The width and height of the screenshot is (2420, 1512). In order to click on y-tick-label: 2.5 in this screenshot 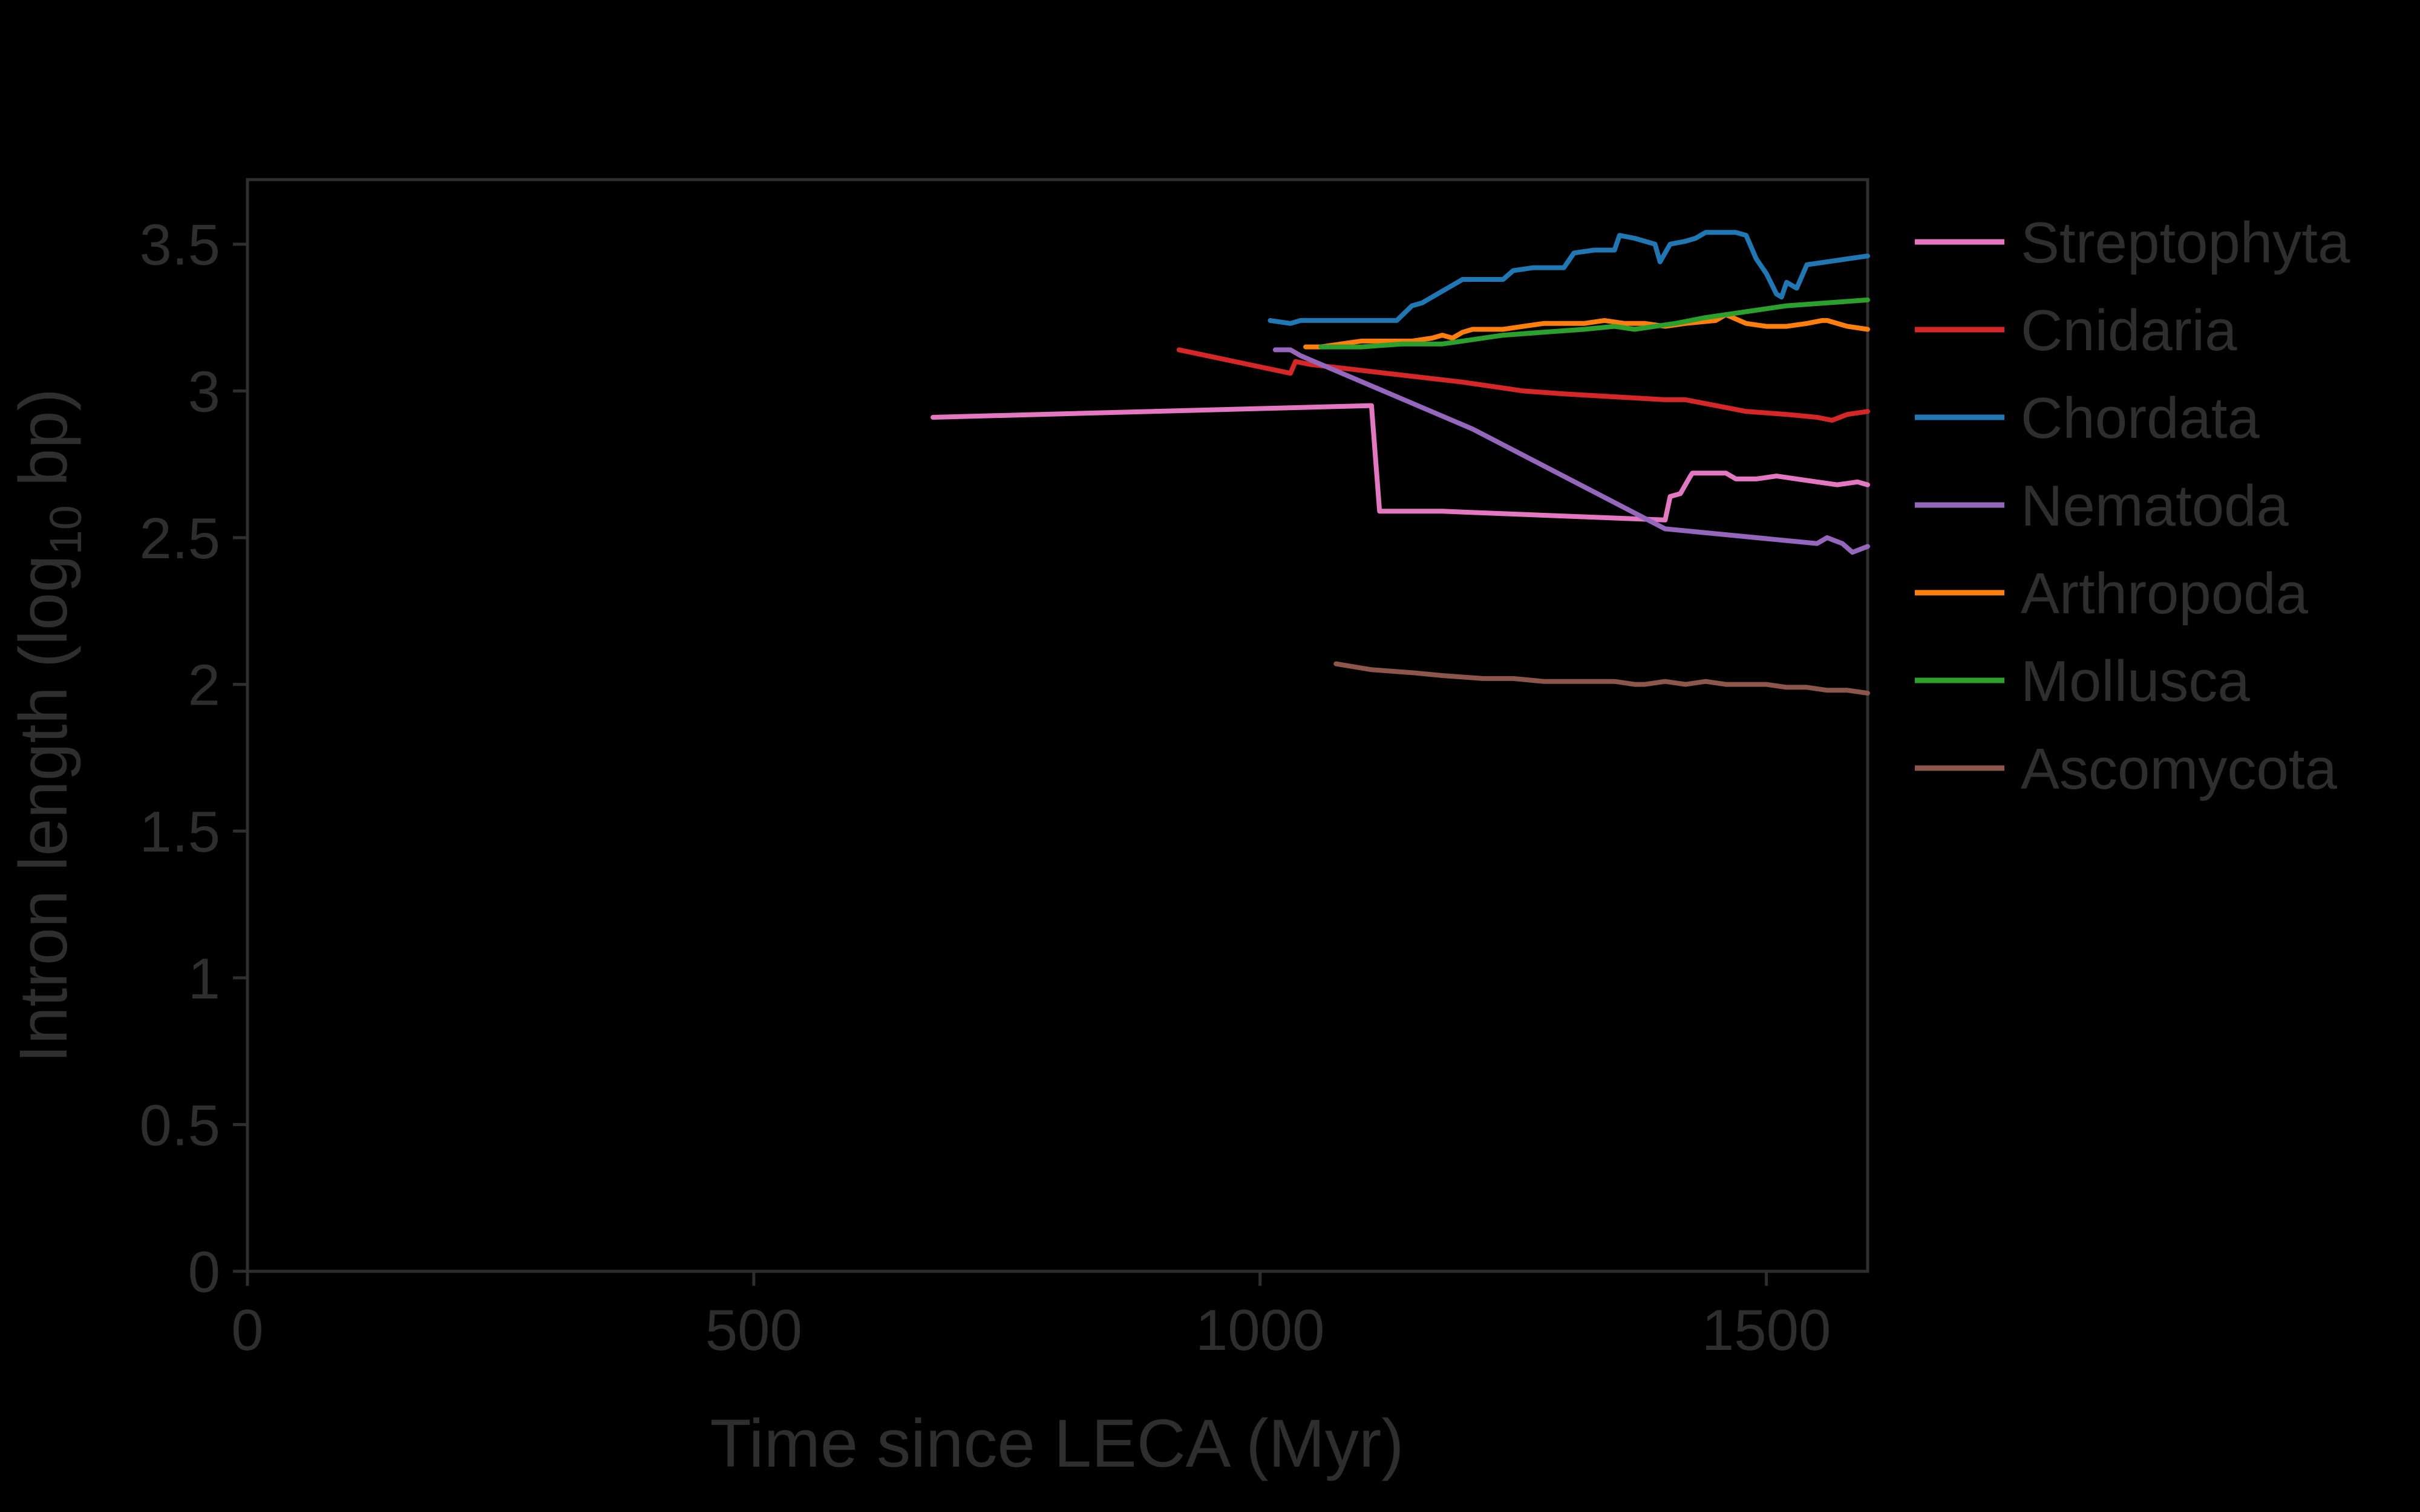, I will do `click(180, 538)`.